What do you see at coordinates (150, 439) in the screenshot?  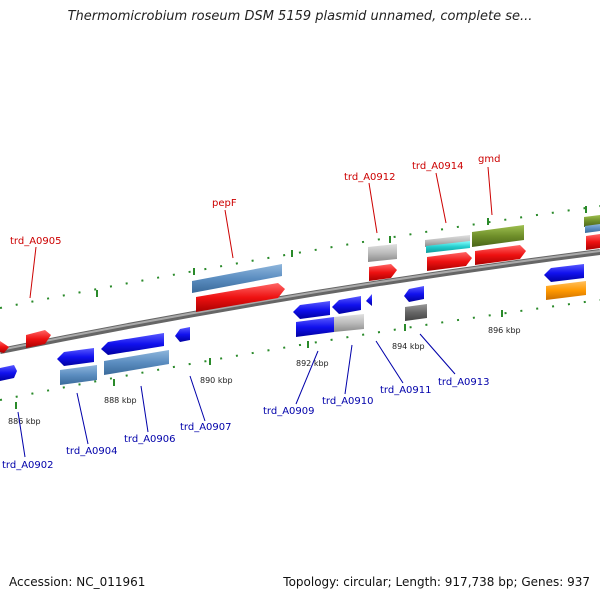 I see `gene-label-trd_A0906: trd_A0906` at bounding box center [150, 439].